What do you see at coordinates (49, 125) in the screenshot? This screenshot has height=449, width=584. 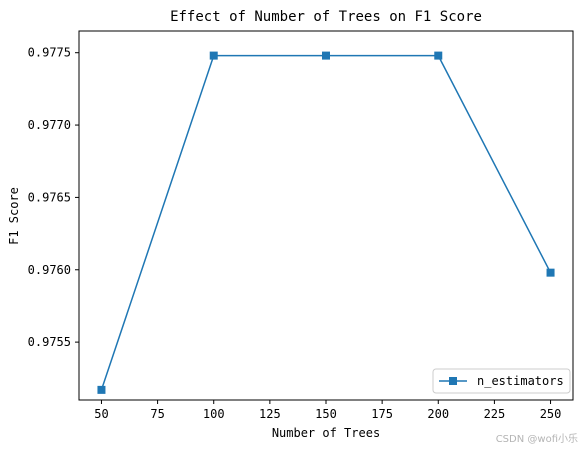 I see `y-tick-label: 0.9770` at bounding box center [49, 125].